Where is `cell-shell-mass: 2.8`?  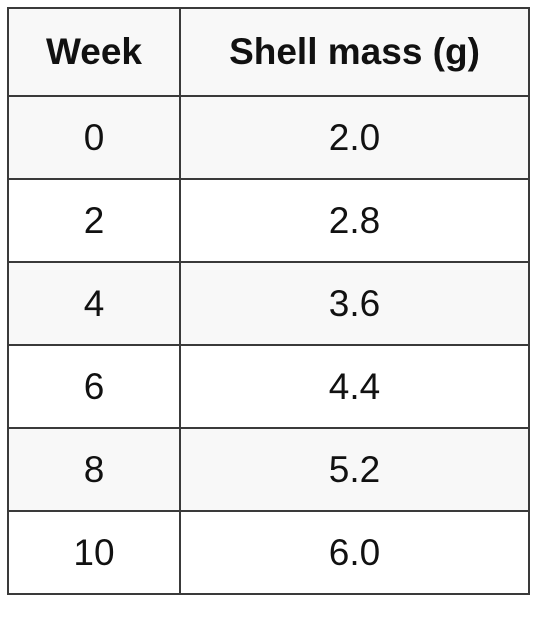 cell-shell-mass: 2.8 is located at coordinates (354, 220).